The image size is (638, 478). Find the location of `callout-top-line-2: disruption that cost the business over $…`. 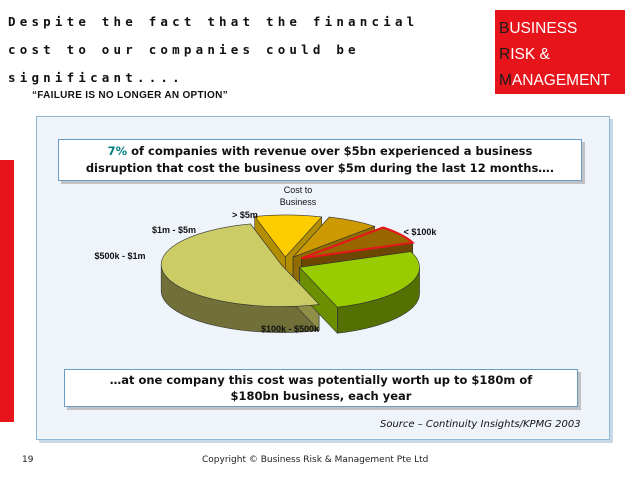

callout-top-line-2: disruption that cost the business over $… is located at coordinates (320, 168).